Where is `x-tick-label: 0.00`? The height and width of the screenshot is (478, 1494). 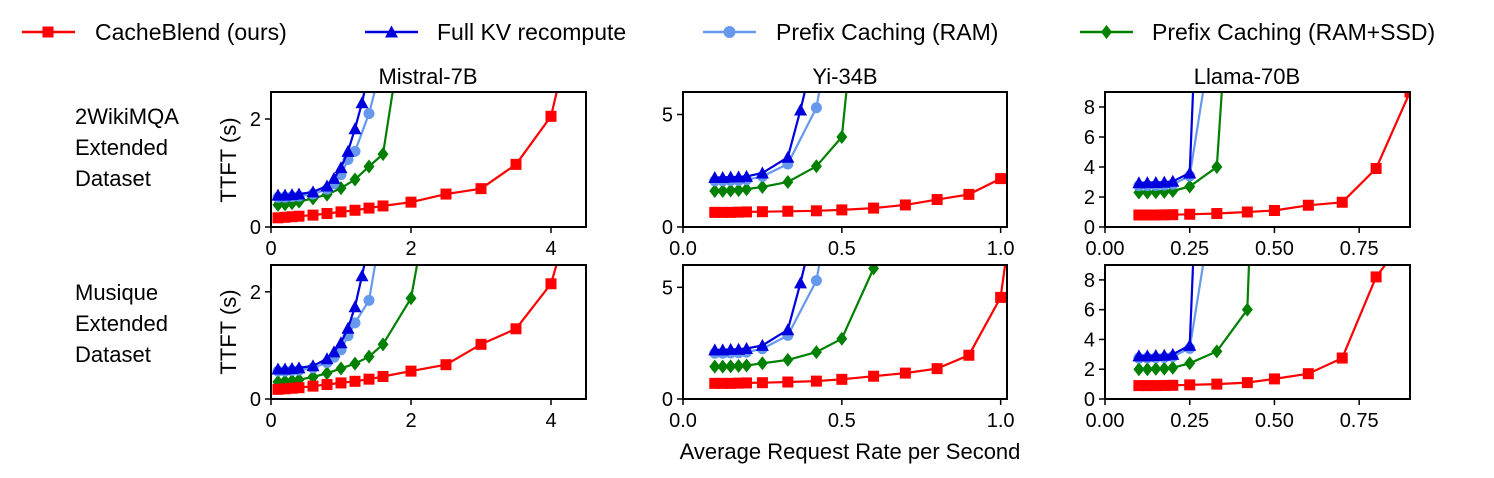 x-tick-label: 0.00 is located at coordinates (1105, 249).